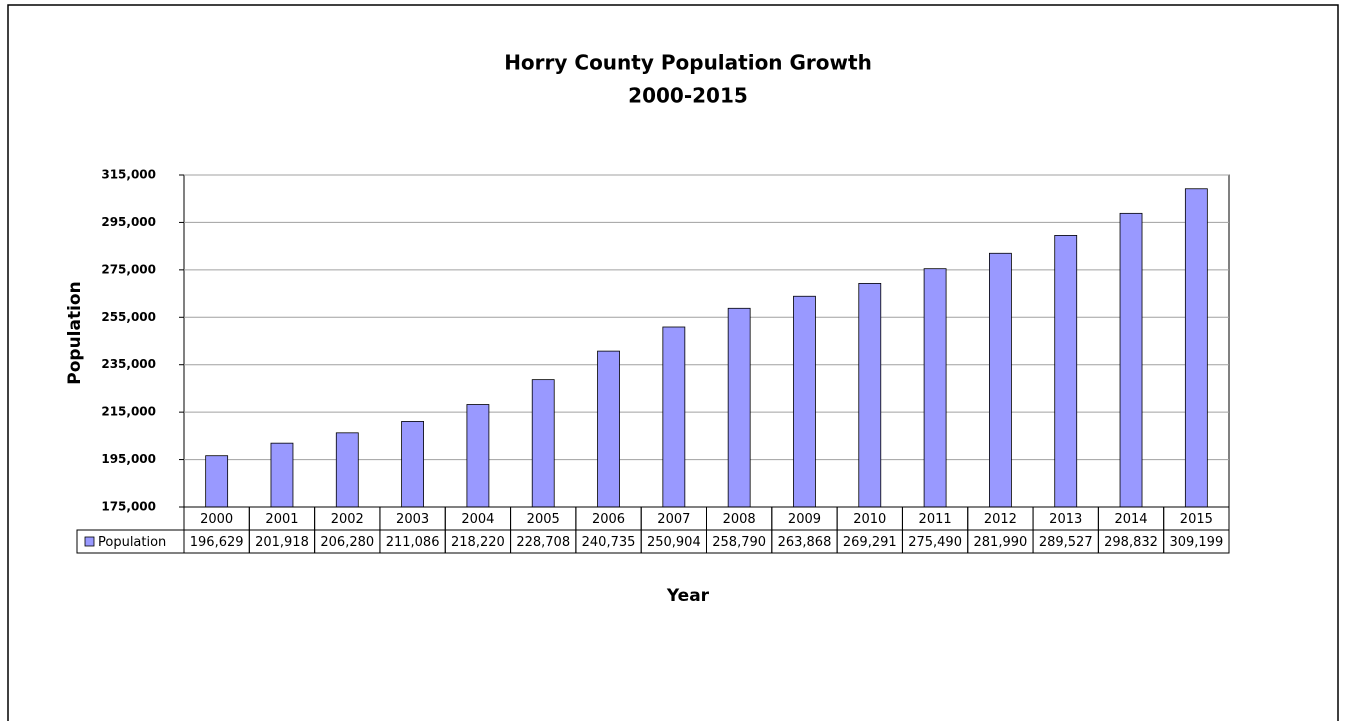 The image size is (1347, 721). What do you see at coordinates (805, 542) in the screenshot?
I see `table-value: 263,868` at bounding box center [805, 542].